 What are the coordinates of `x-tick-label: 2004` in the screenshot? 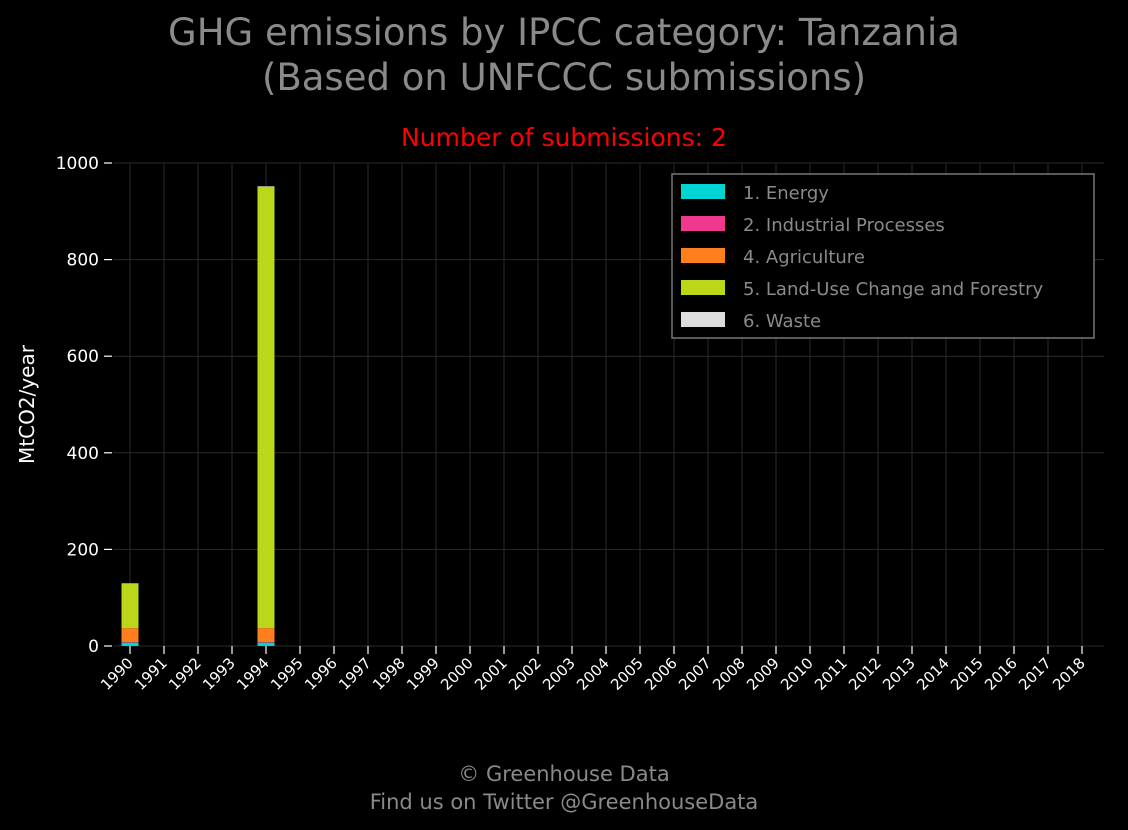 It's located at (593, 674).